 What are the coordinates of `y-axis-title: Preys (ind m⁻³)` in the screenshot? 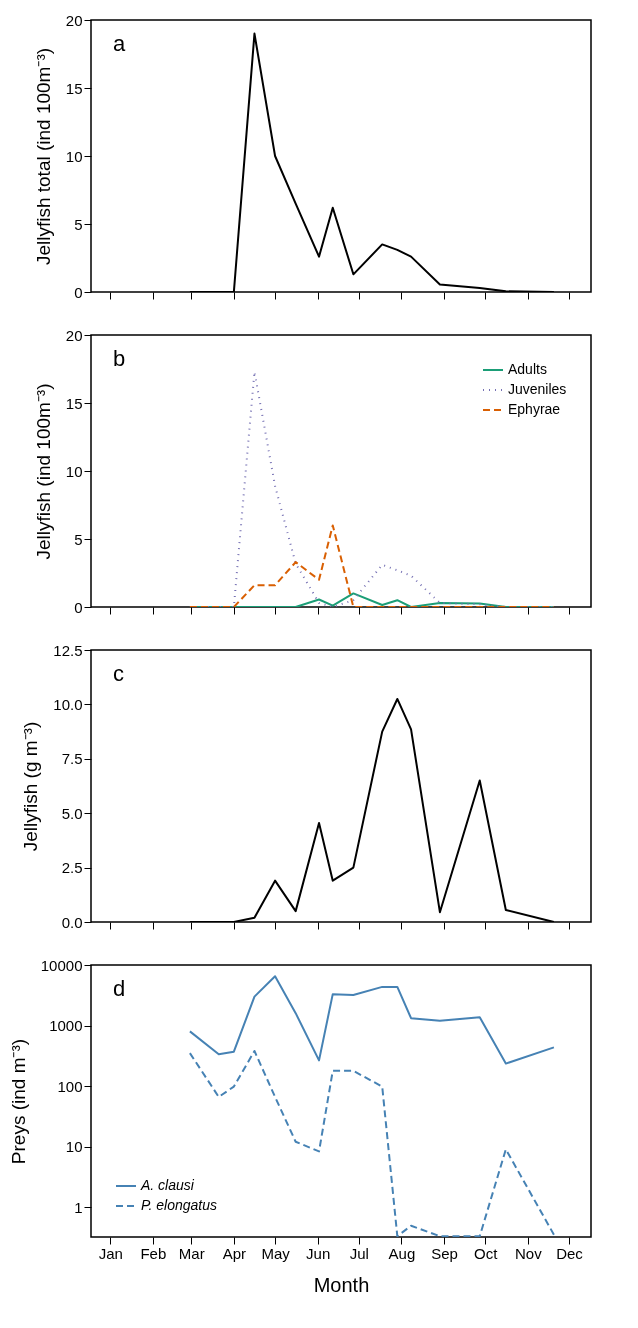 It's located at (18, 1101).